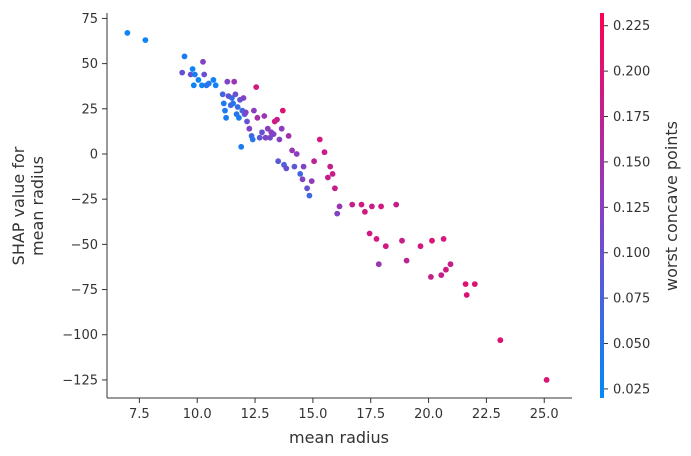  I want to click on x-tick-label: 12.5, so click(255, 414).